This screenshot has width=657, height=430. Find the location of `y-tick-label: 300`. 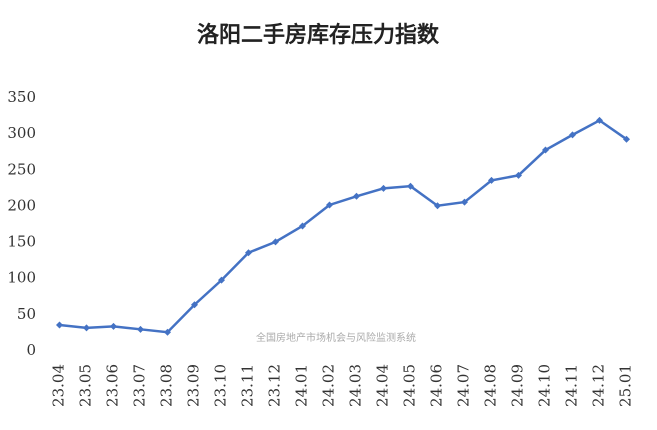

y-tick-label: 300 is located at coordinates (21, 133).